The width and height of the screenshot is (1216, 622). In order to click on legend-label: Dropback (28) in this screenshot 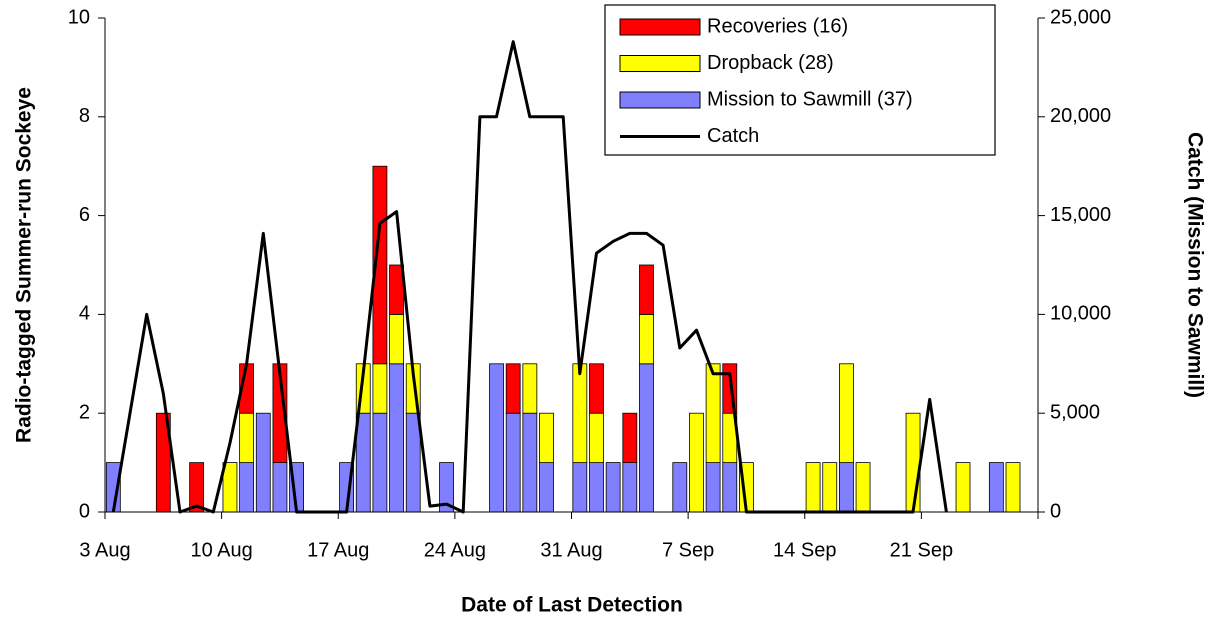, I will do `click(770, 63)`.